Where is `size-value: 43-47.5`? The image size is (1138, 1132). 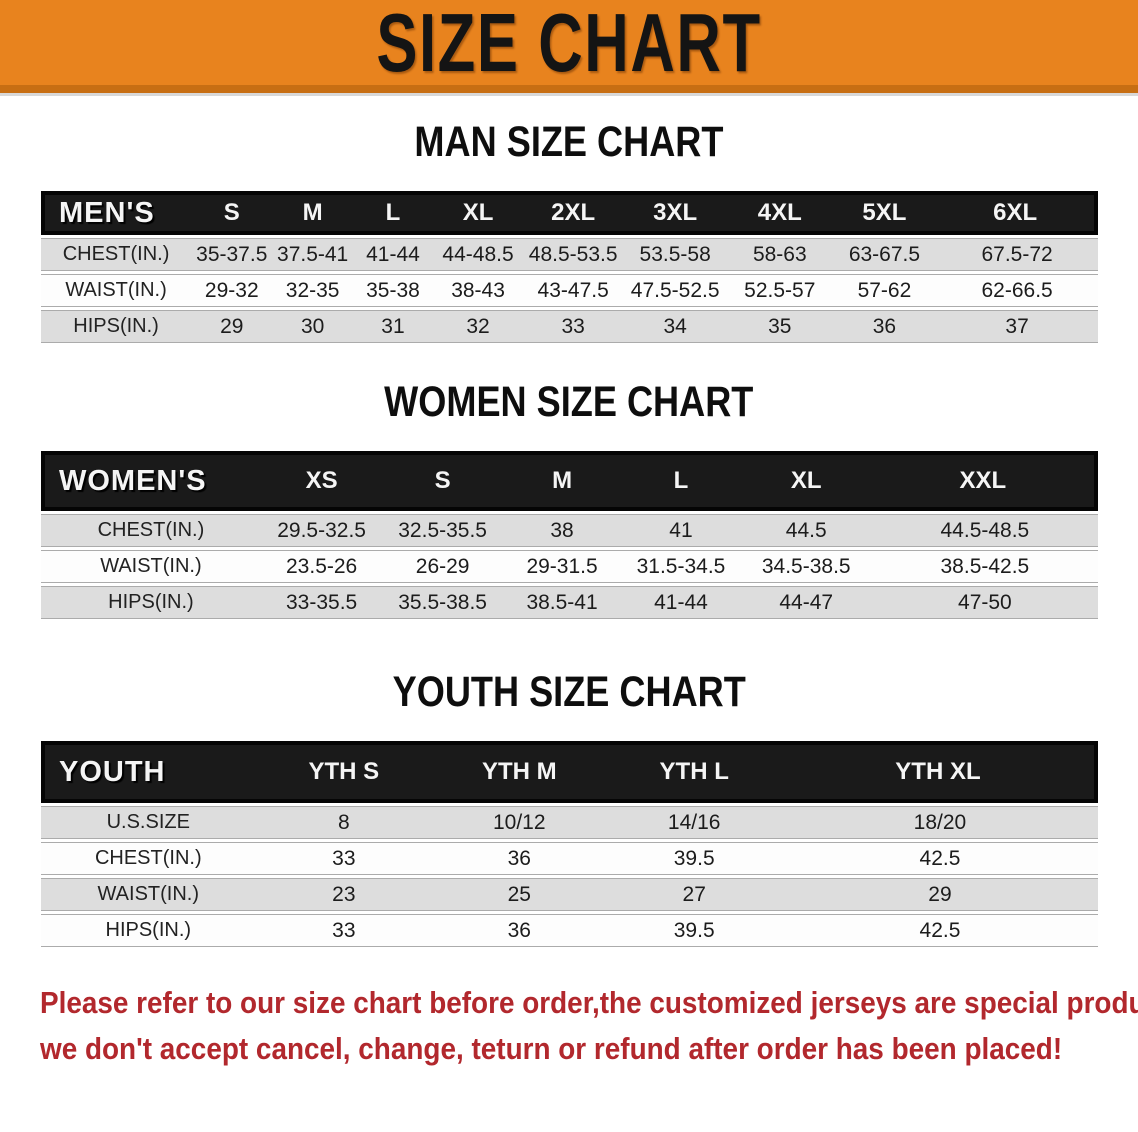 size-value: 43-47.5 is located at coordinates (573, 290).